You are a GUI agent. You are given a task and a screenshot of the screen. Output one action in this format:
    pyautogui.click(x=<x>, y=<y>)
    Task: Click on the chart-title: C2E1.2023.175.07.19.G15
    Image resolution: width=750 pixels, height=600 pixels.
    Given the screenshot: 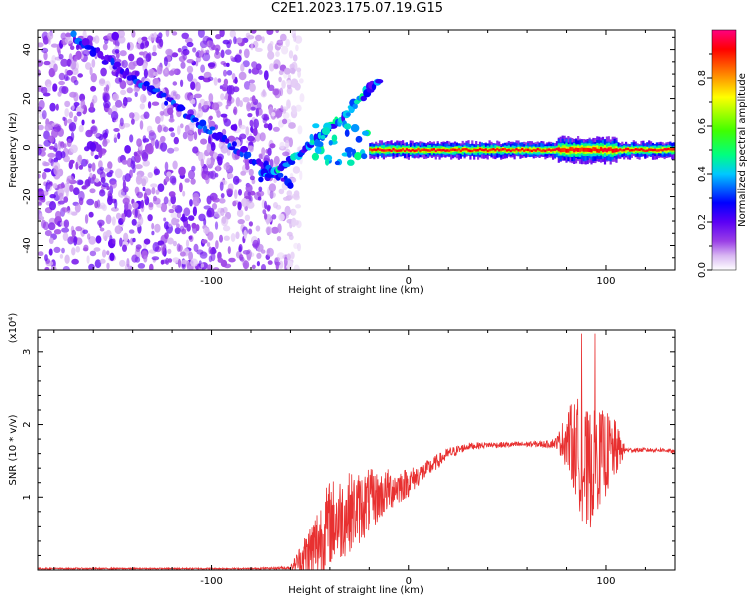 What is the action you would take?
    pyautogui.click(x=357, y=8)
    